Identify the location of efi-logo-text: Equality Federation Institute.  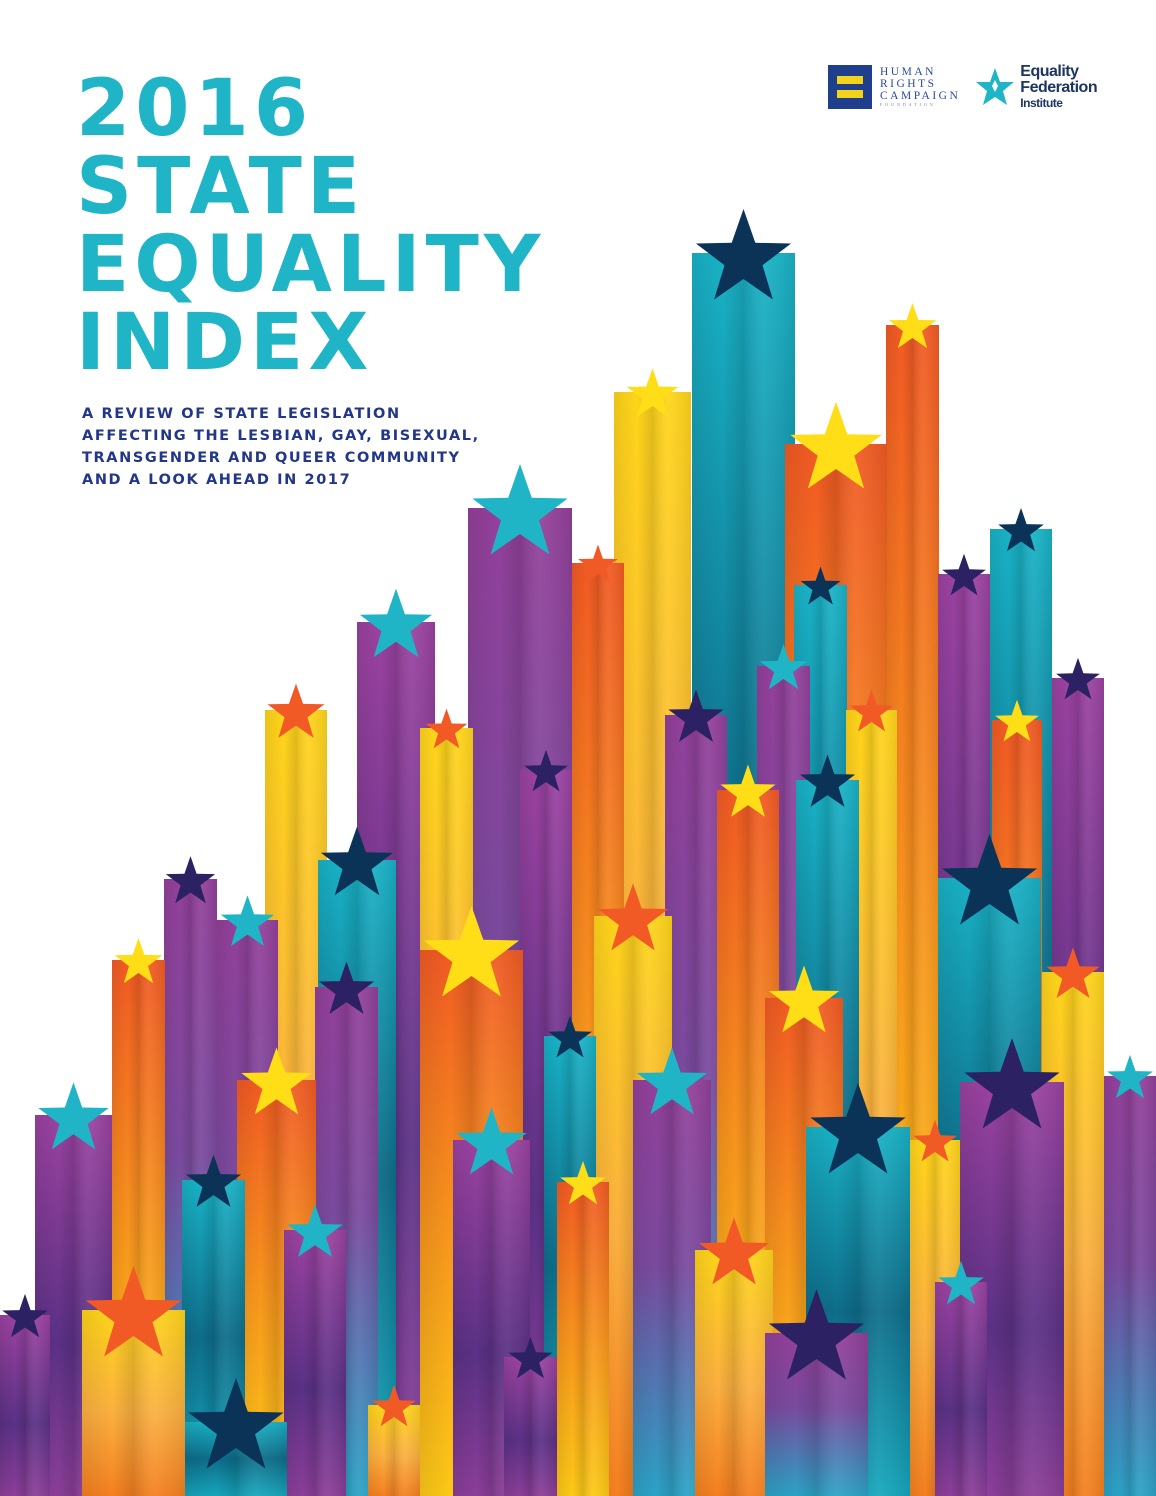
(1059, 87).